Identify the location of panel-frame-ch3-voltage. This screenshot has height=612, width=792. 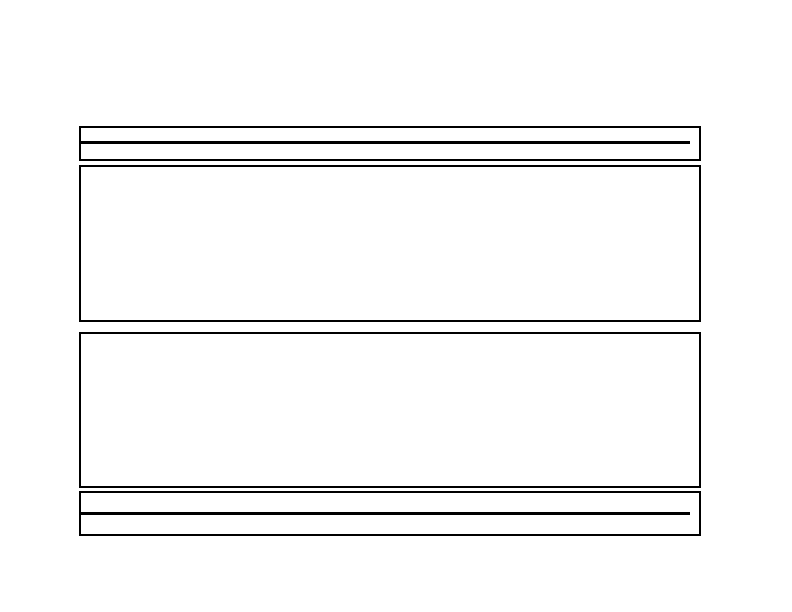
(390, 513).